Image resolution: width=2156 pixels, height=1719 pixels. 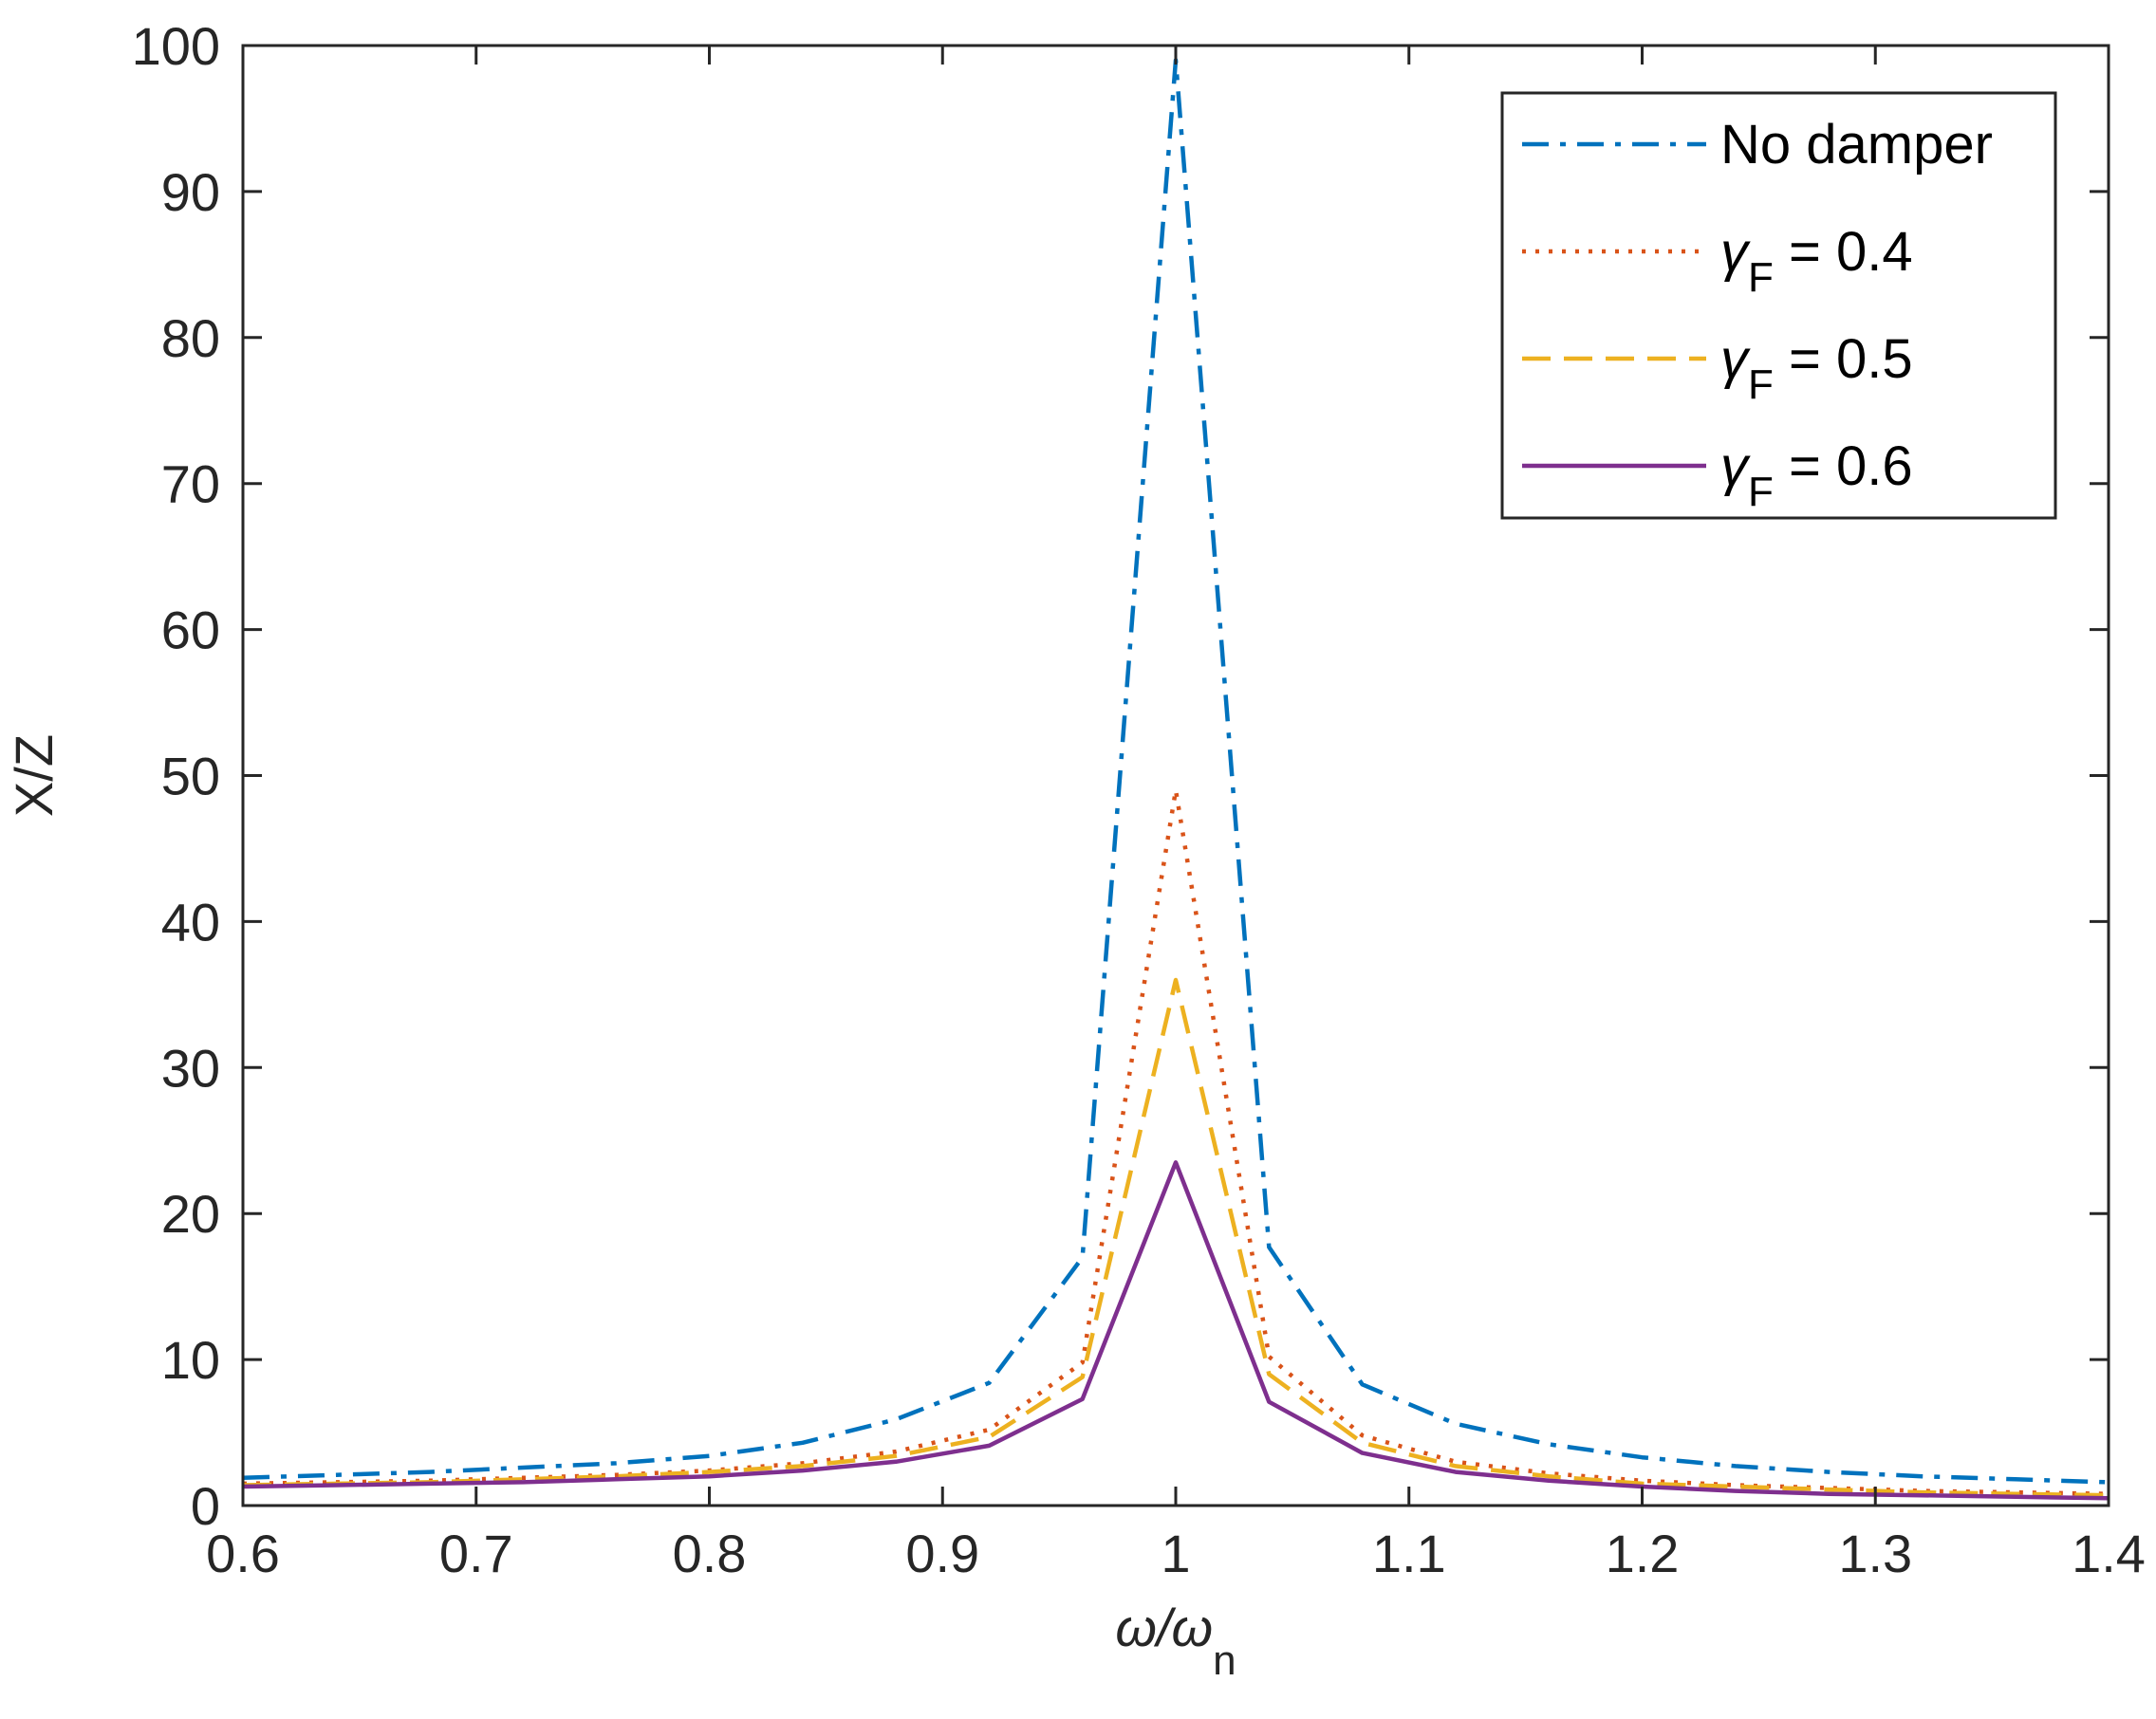 I want to click on y-tick-label: 80, so click(x=190, y=338).